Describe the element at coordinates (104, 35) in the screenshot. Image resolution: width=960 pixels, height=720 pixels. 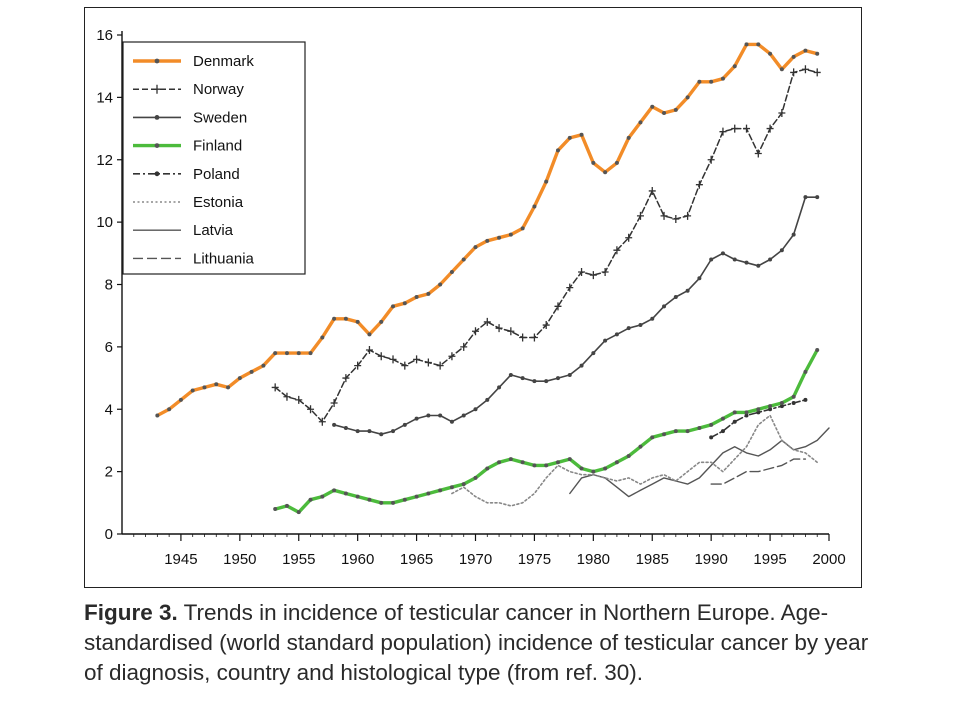
I see `y-tick-label: 16` at that location.